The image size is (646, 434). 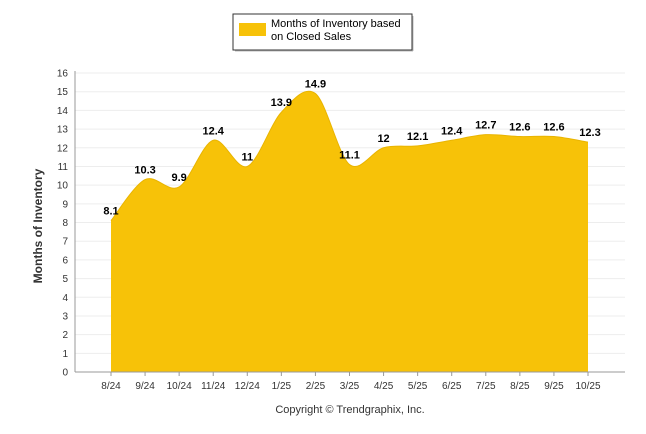 What do you see at coordinates (213, 386) in the screenshot?
I see `x-tick-label: 11/24` at bounding box center [213, 386].